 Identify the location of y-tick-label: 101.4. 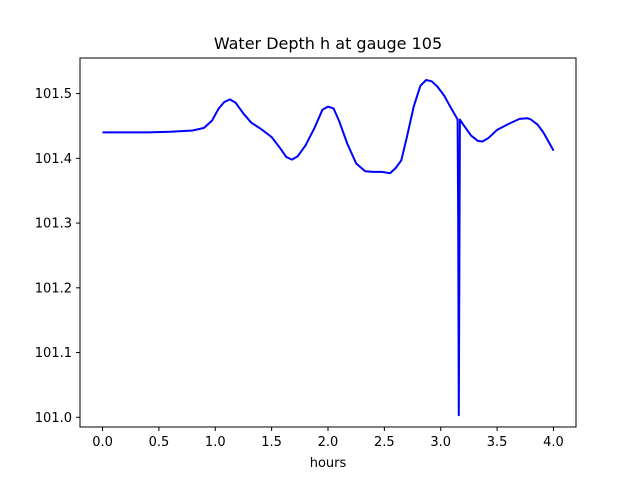
(53, 159).